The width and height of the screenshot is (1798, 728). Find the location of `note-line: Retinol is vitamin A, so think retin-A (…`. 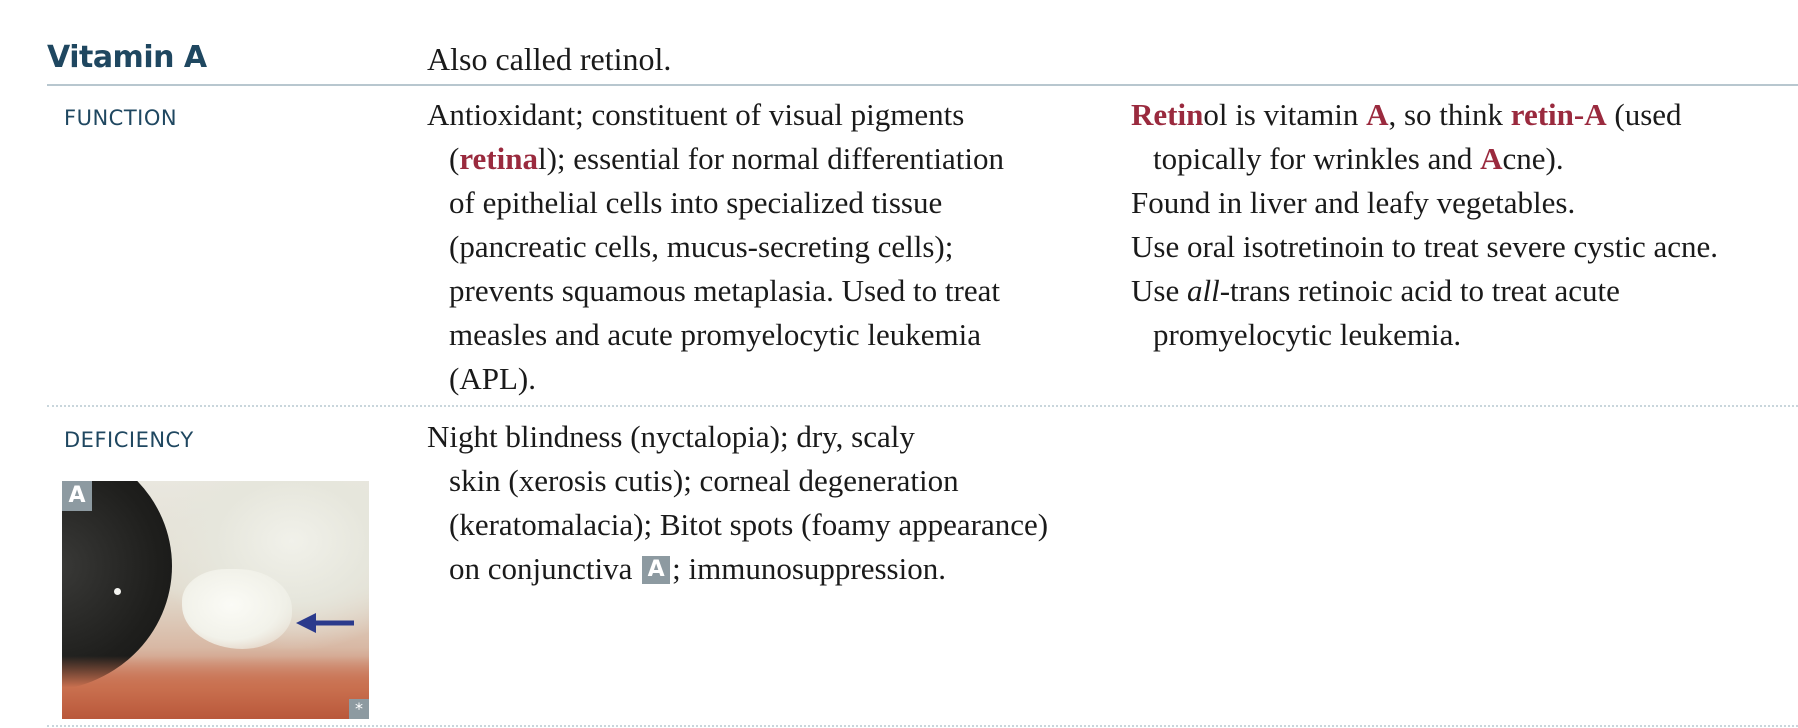

note-line: Retinol is vitamin A, so think retin-A (… is located at coordinates (1424, 115).